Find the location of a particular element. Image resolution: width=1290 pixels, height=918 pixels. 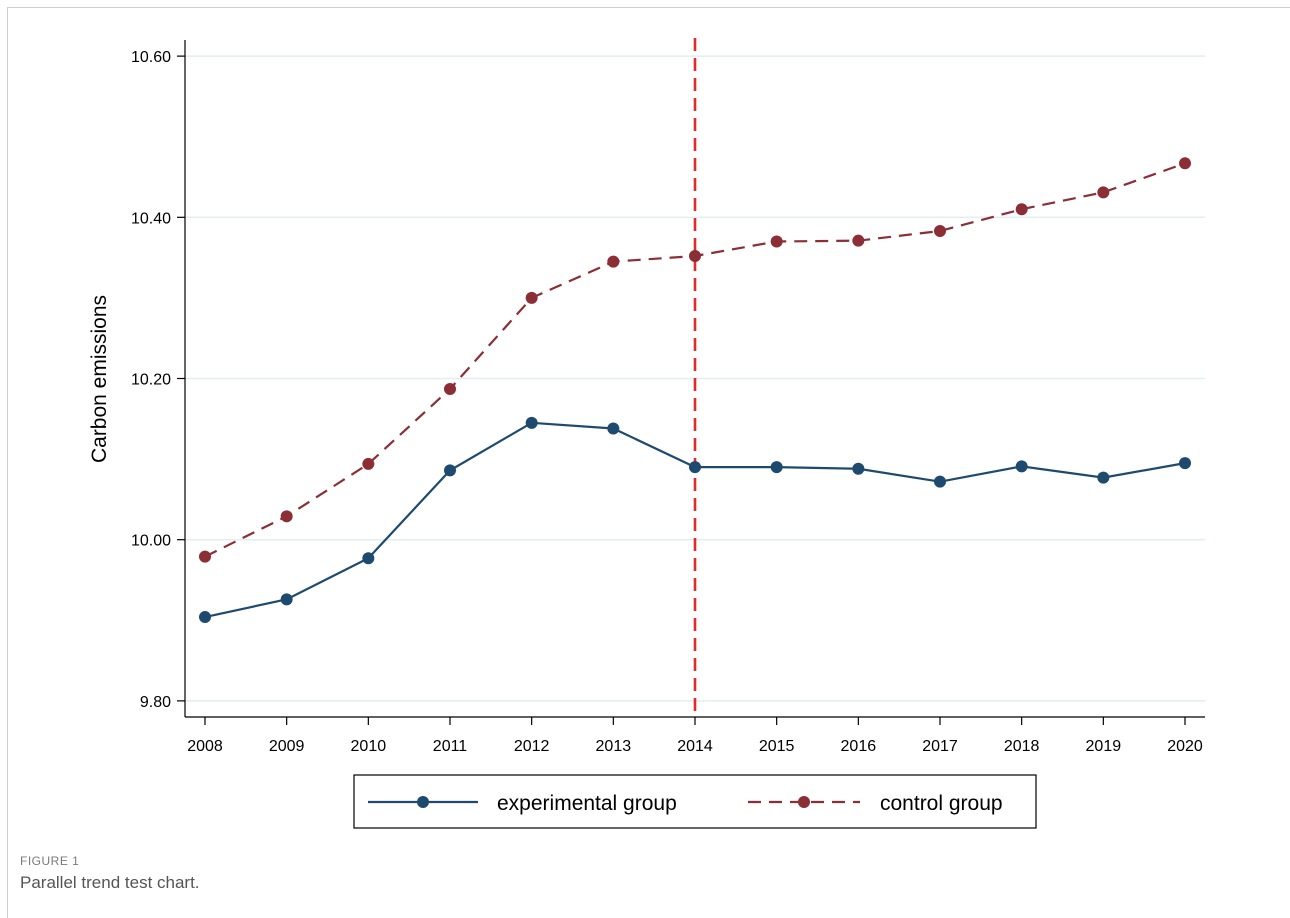

x-tick-label: 2020 is located at coordinates (1185, 746).